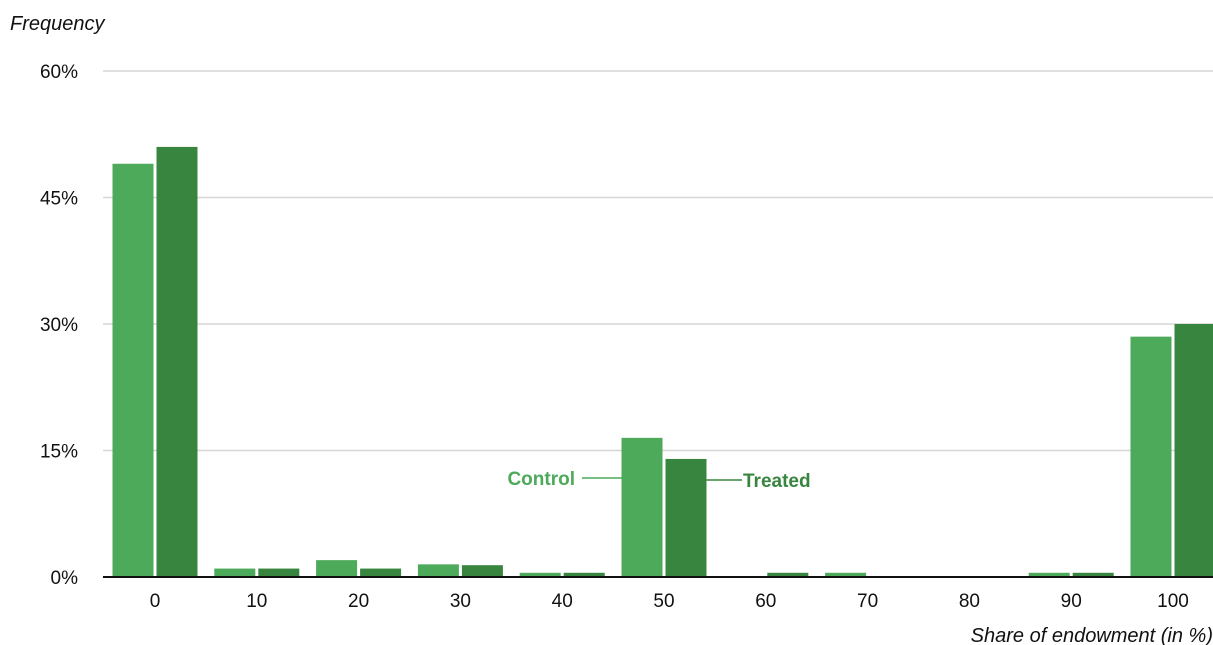  Describe the element at coordinates (65, 578) in the screenshot. I see `y-tick-label: 0%` at that location.